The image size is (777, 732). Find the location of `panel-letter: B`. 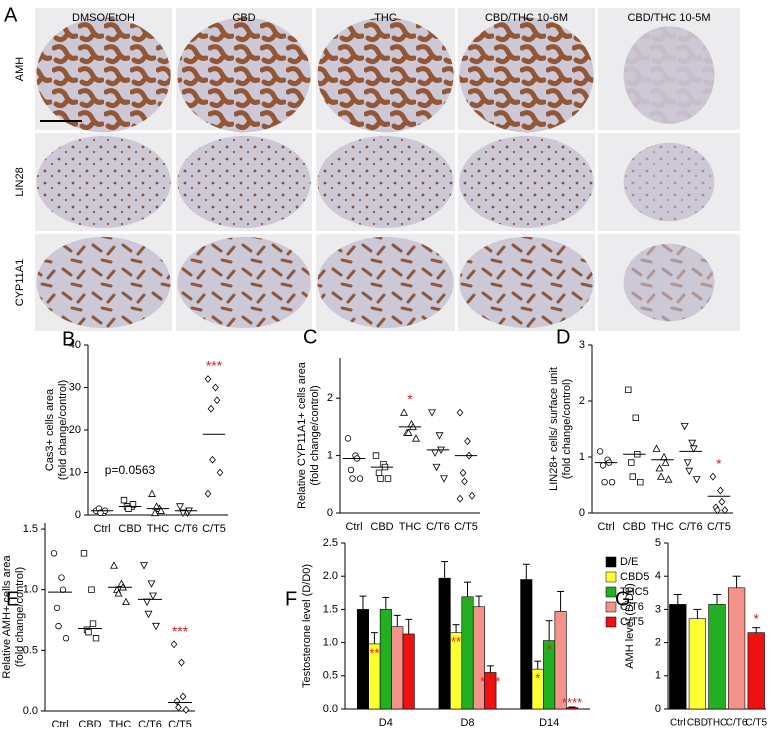

panel-letter: B is located at coordinates (68, 339).